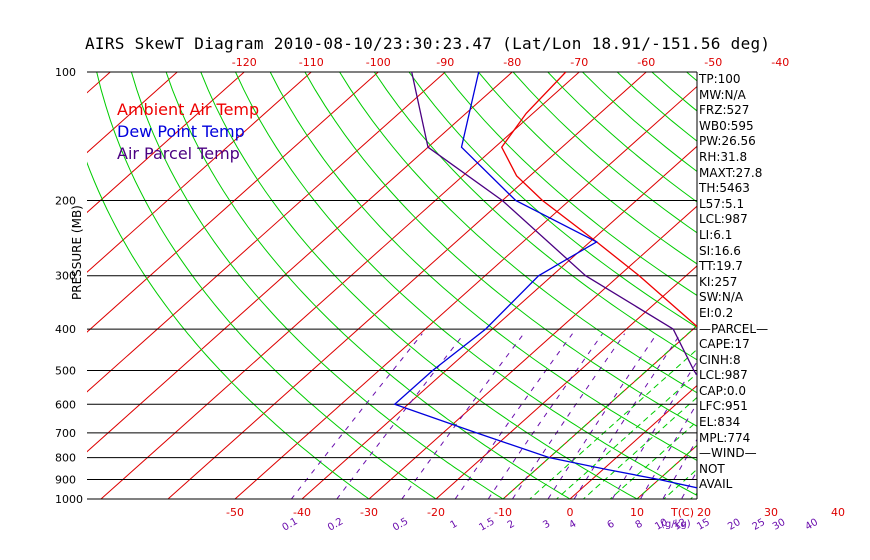 Image resolution: width=870 pixels, height=560 pixels. Describe the element at coordinates (546, 524) in the screenshot. I see `mixing-ratio-tick-label: 3` at that location.